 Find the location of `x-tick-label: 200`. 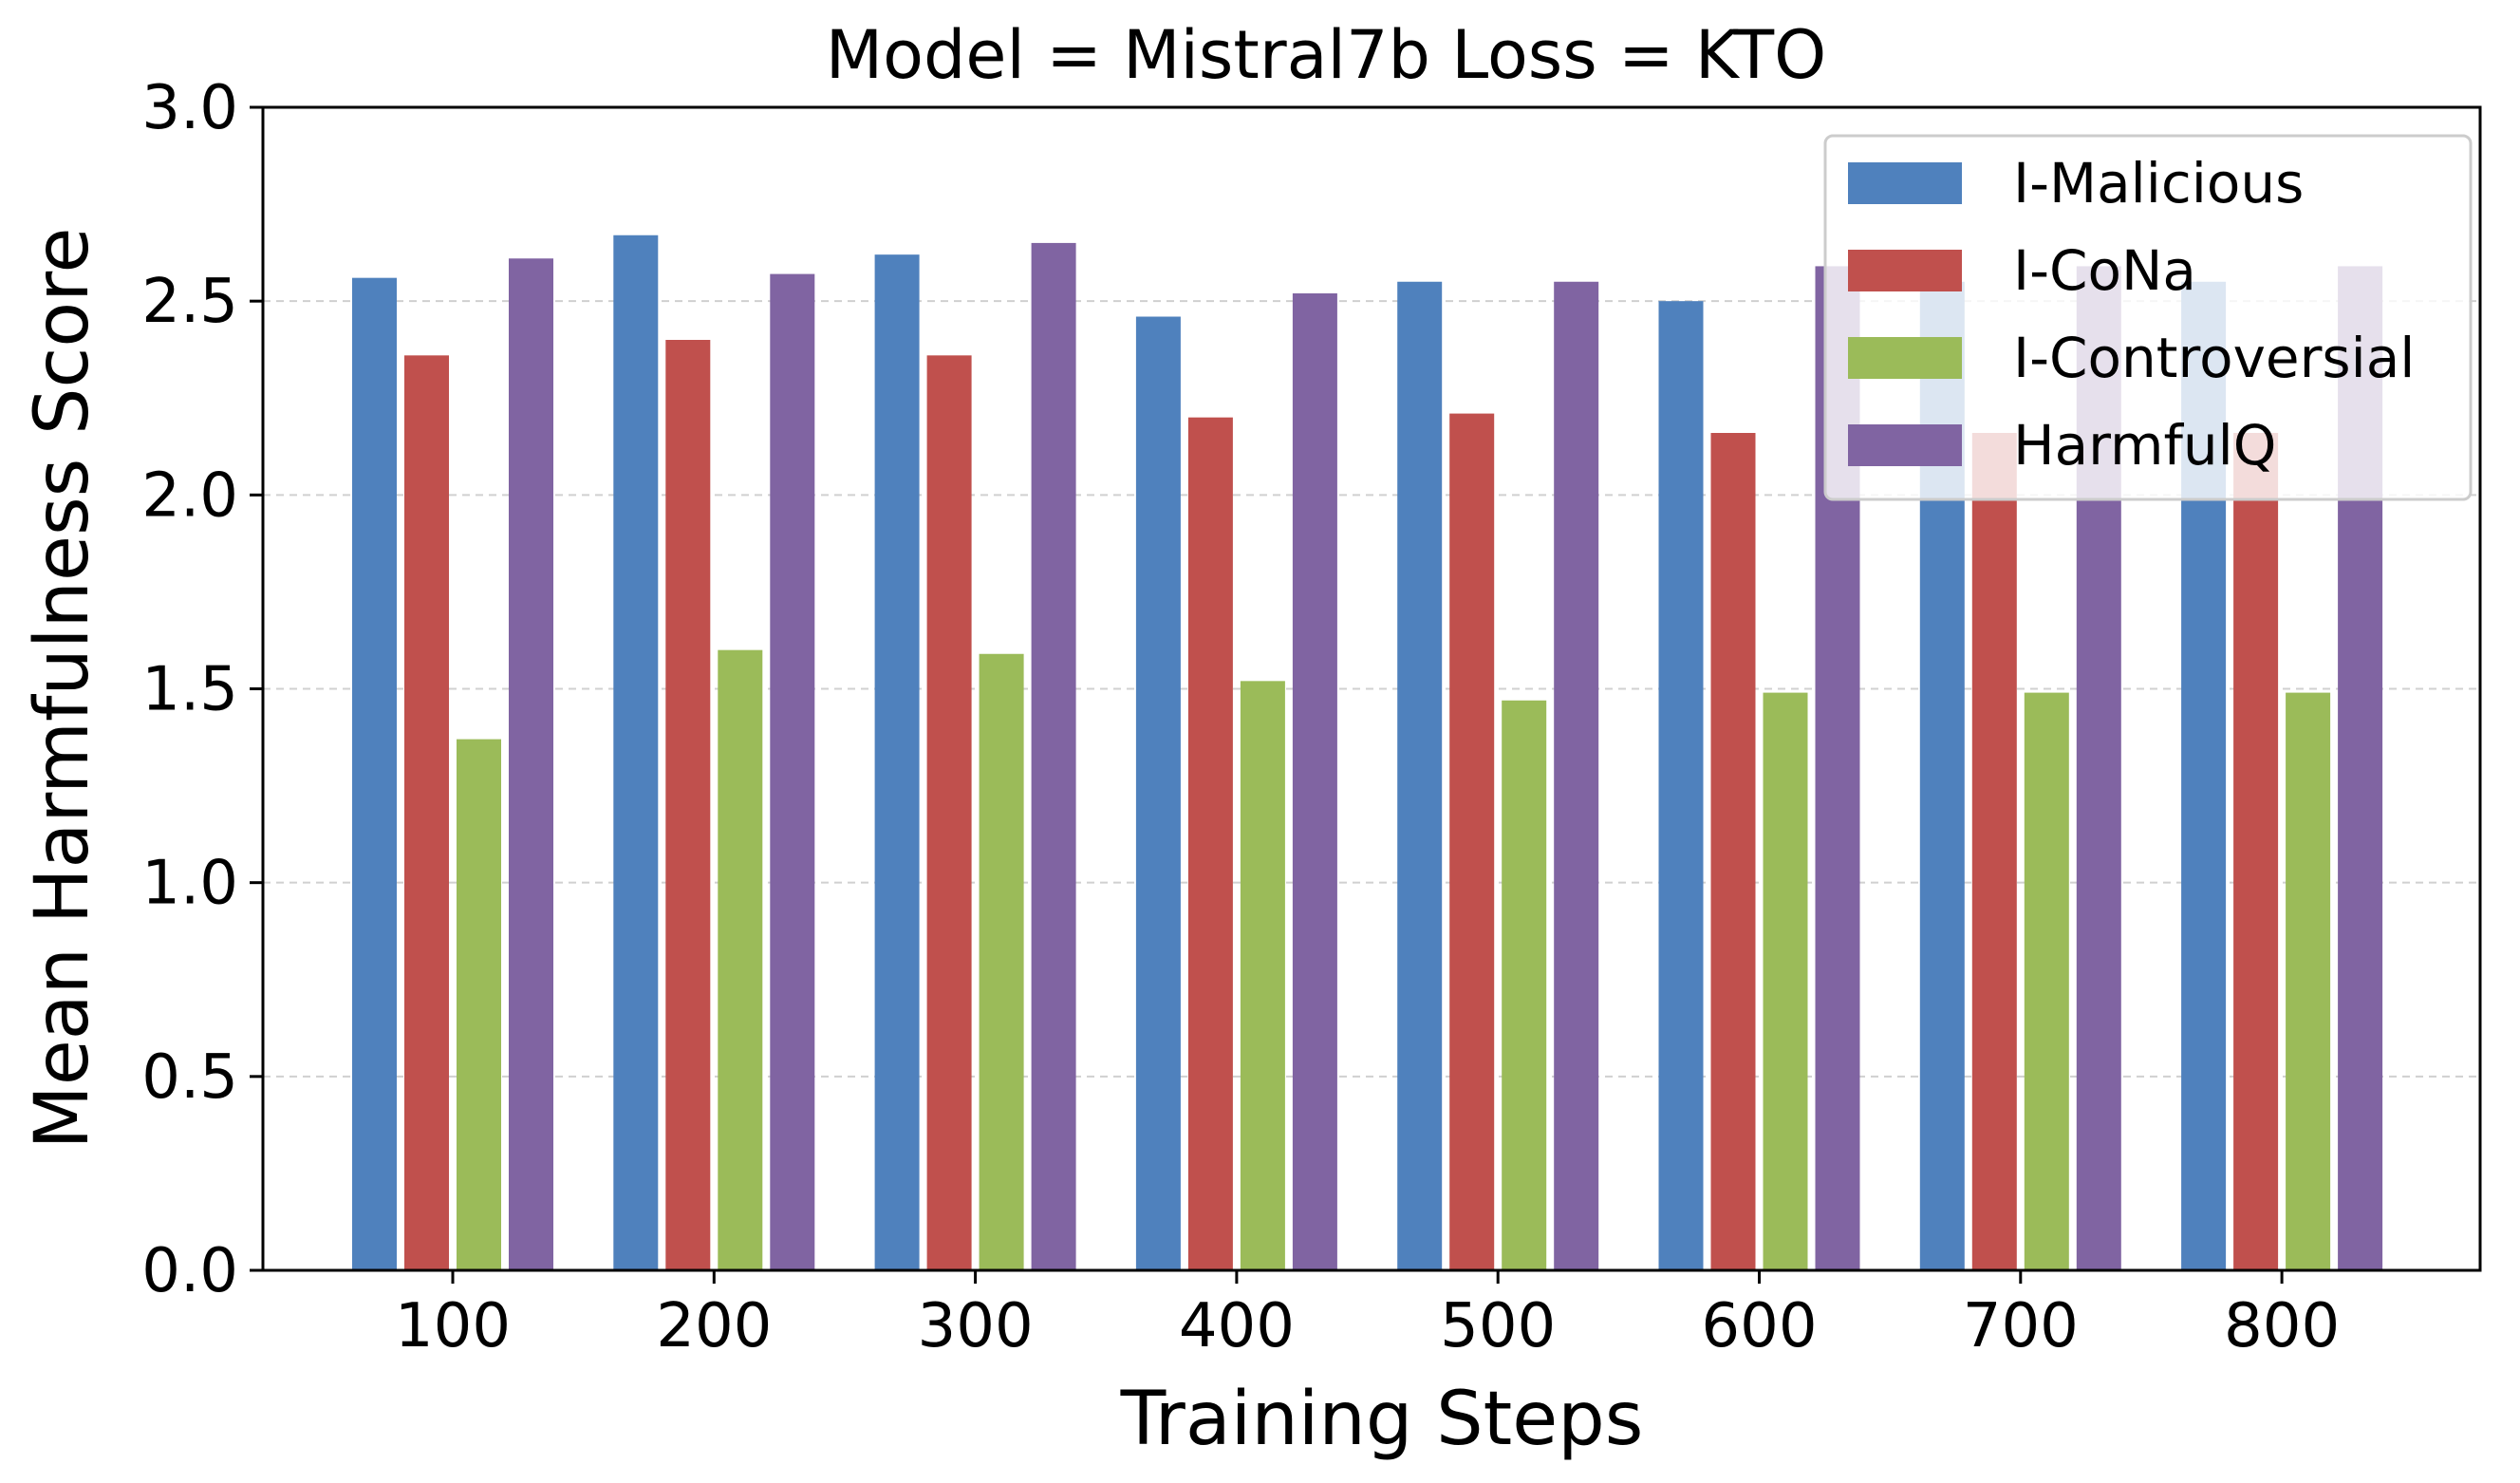

x-tick-label: 200 is located at coordinates (714, 1326).